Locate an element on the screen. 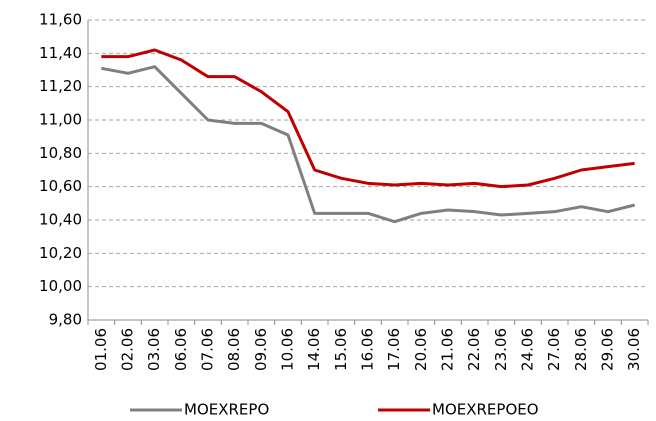  x-tick-label: 29.06 is located at coordinates (608, 349).